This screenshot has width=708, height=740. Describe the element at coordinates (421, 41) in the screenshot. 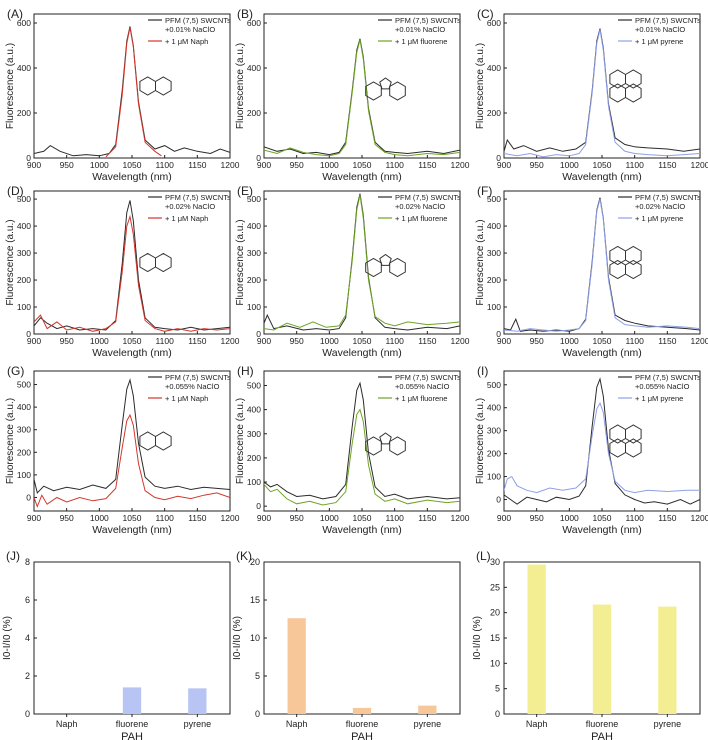

I see `legend-entry: + 1 μM fluorene` at that location.